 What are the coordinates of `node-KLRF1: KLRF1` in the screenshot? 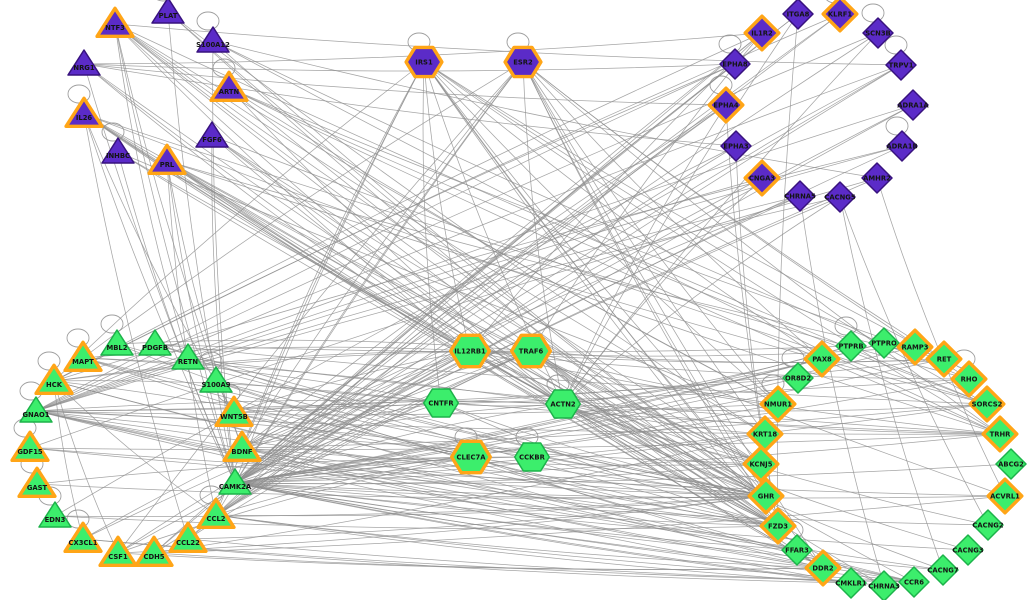 It's located at (840, 16).